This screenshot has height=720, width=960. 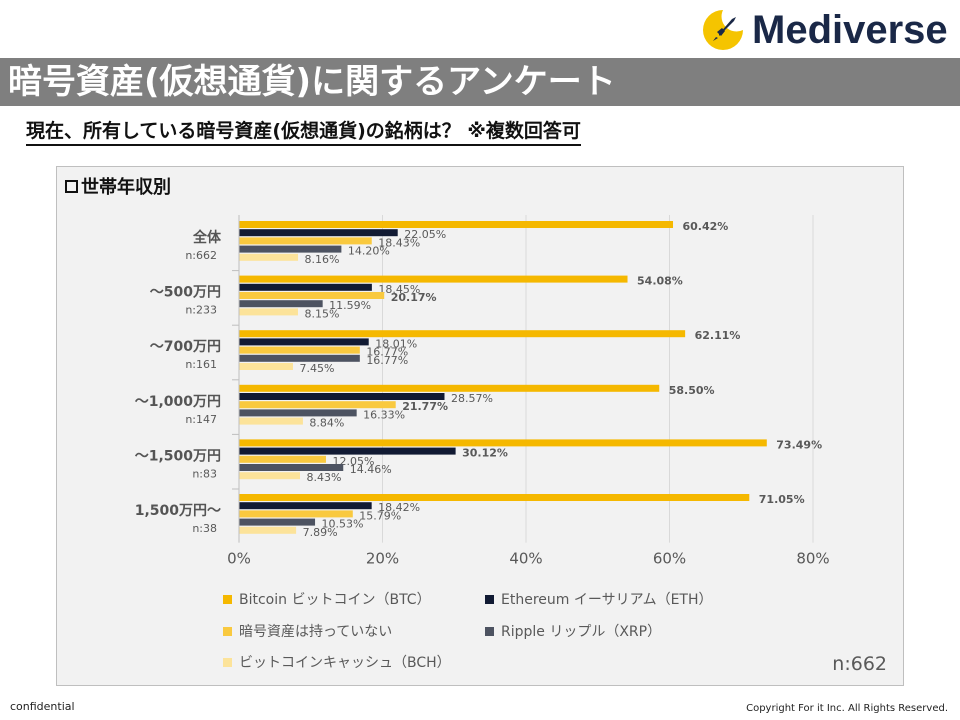 I want to click on category-n-label: n:161, so click(x=201, y=364).